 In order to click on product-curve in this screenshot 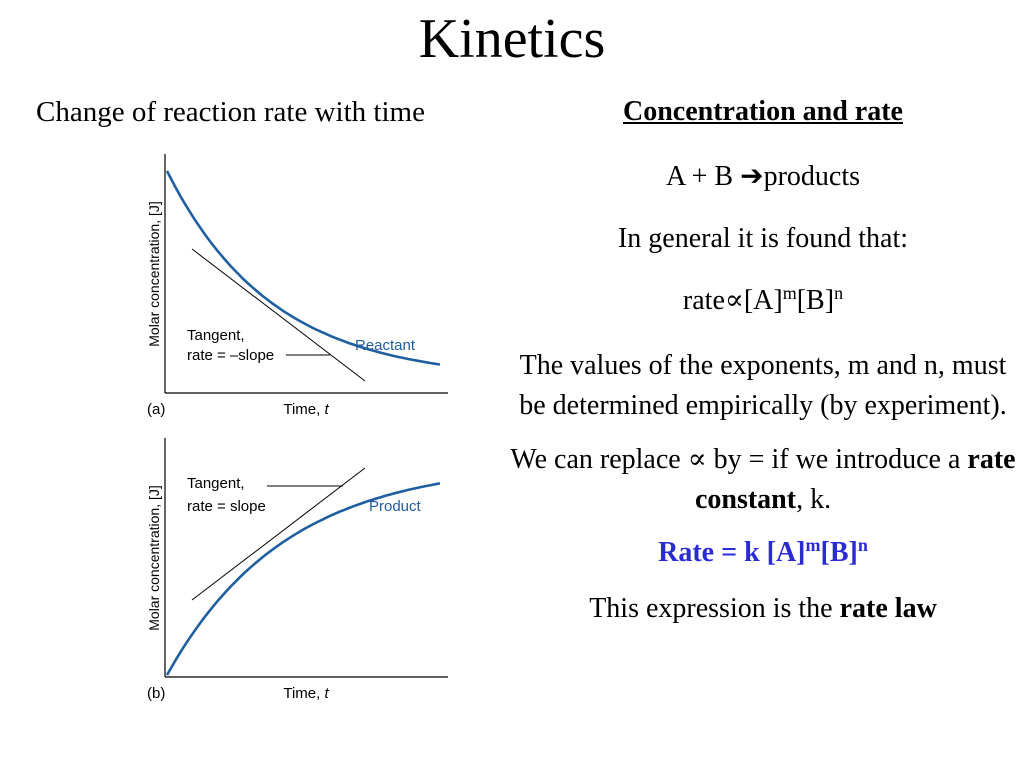, I will do `click(303, 579)`.